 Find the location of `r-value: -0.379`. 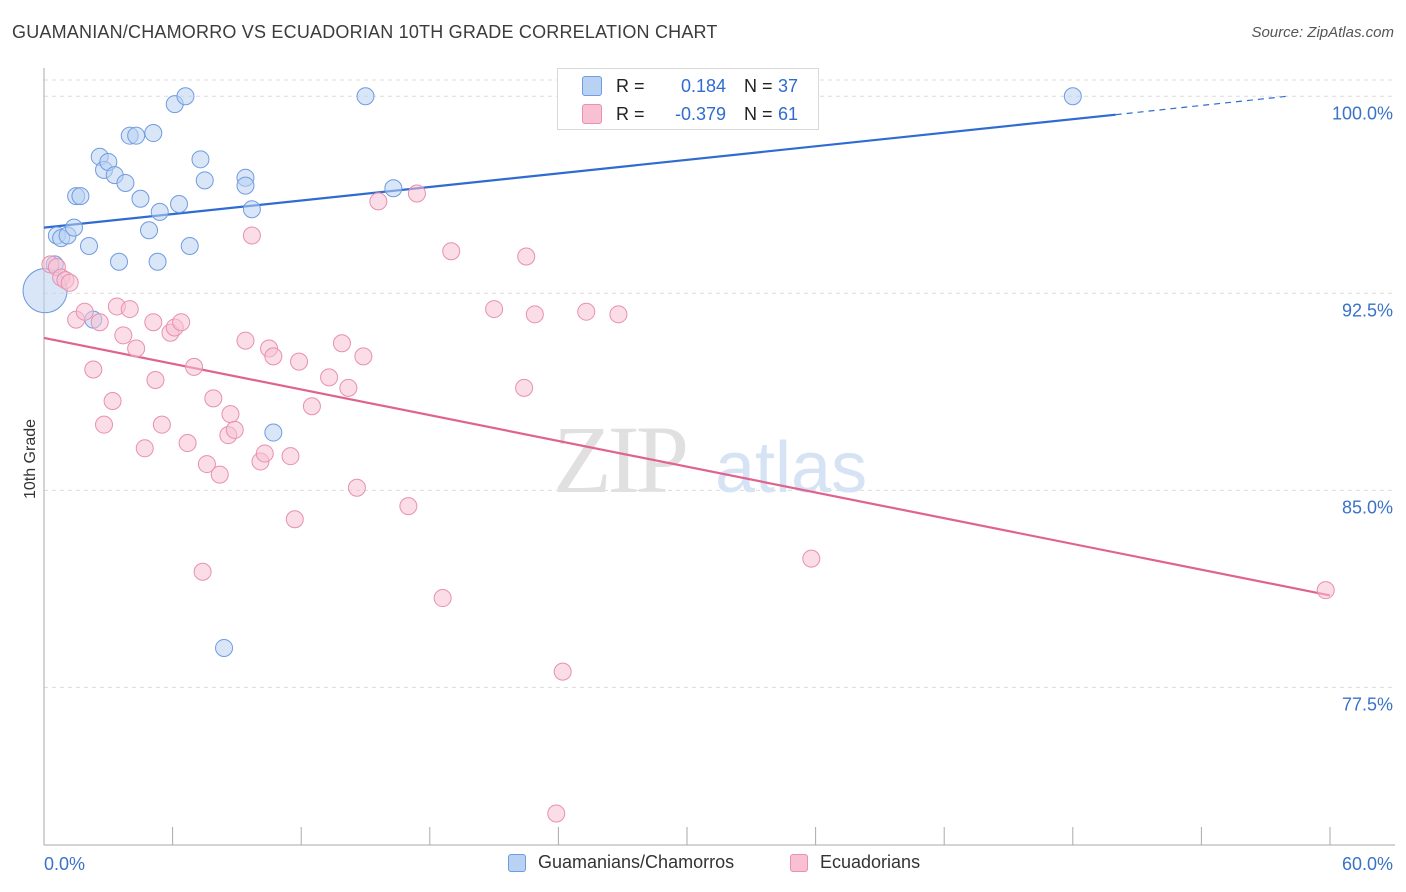

r-value: -0.379 is located at coordinates (700, 113).